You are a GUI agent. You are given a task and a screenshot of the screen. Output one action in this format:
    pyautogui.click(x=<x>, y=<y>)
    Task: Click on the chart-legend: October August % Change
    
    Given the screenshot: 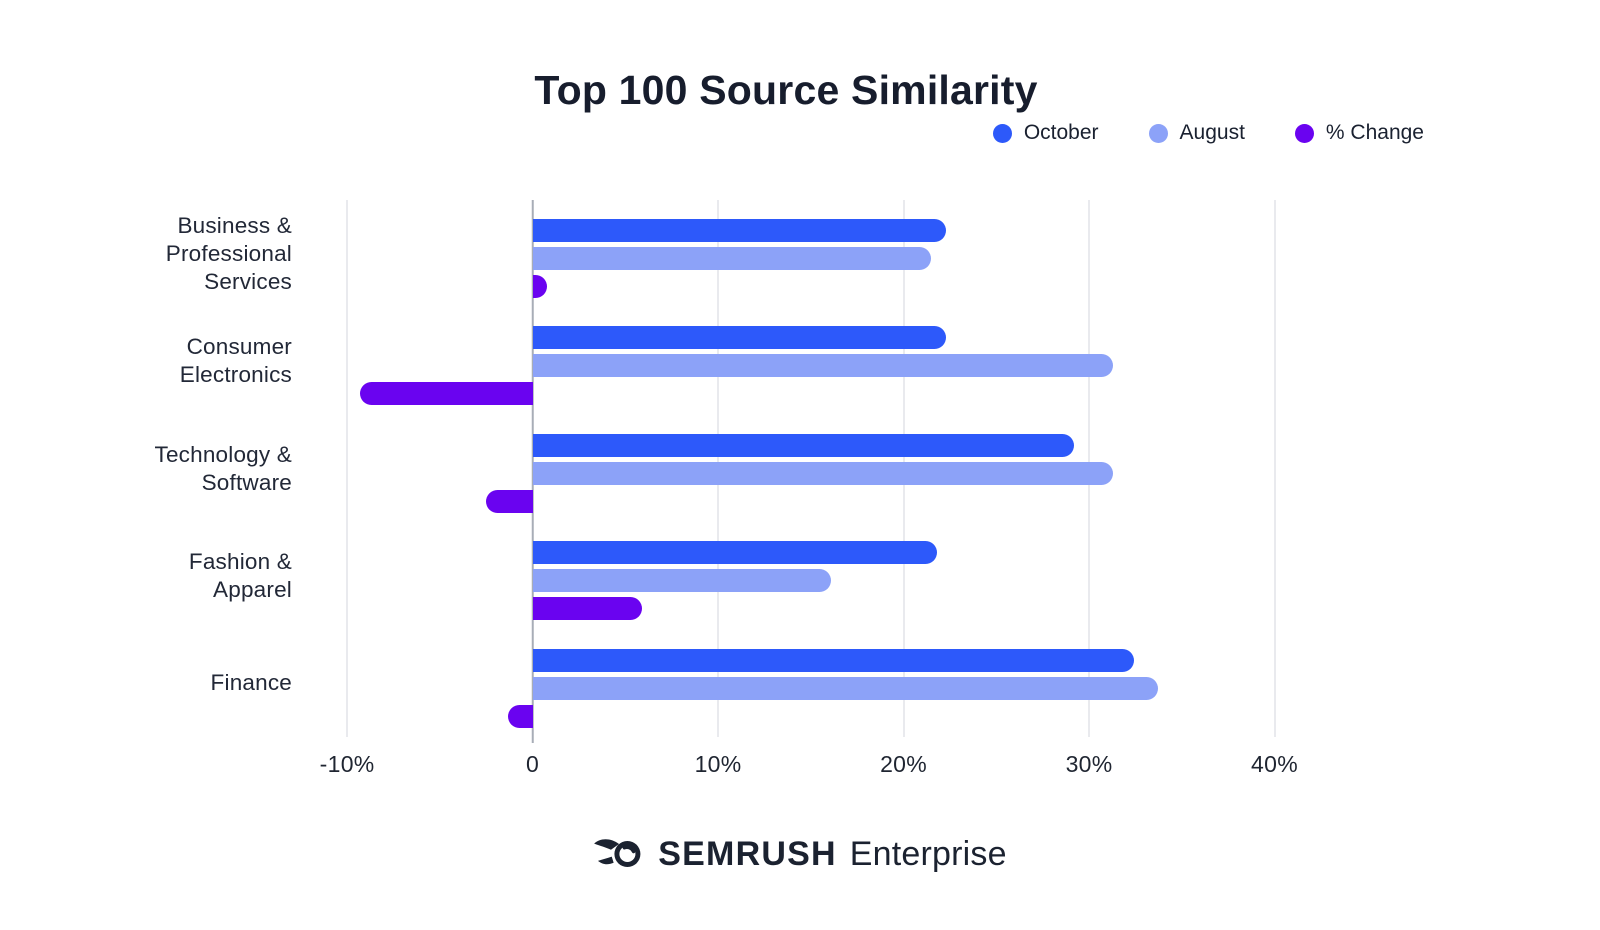 What is the action you would take?
    pyautogui.click(x=1208, y=133)
    